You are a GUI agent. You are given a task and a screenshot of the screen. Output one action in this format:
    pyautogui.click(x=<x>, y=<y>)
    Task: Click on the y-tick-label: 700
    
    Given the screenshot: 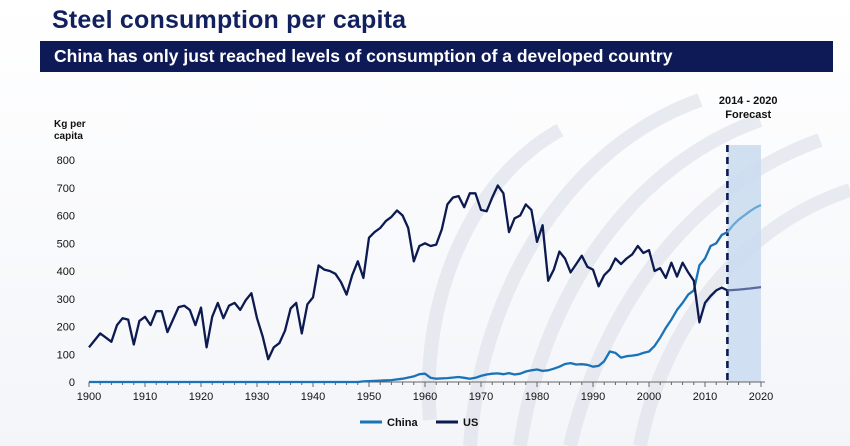 What is the action you would take?
    pyautogui.click(x=66, y=189)
    